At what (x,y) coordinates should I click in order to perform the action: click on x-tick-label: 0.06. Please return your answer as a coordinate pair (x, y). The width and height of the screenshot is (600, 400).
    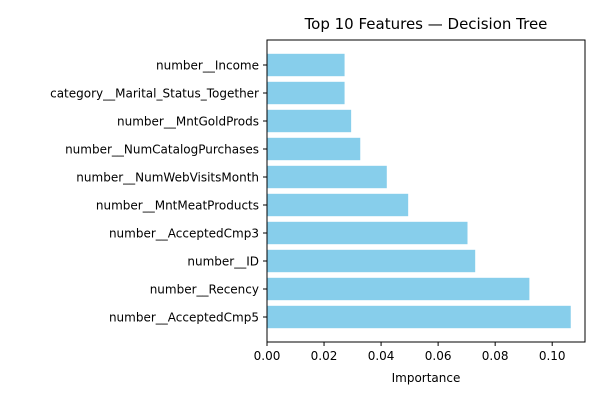
    Looking at the image, I should click on (438, 356).